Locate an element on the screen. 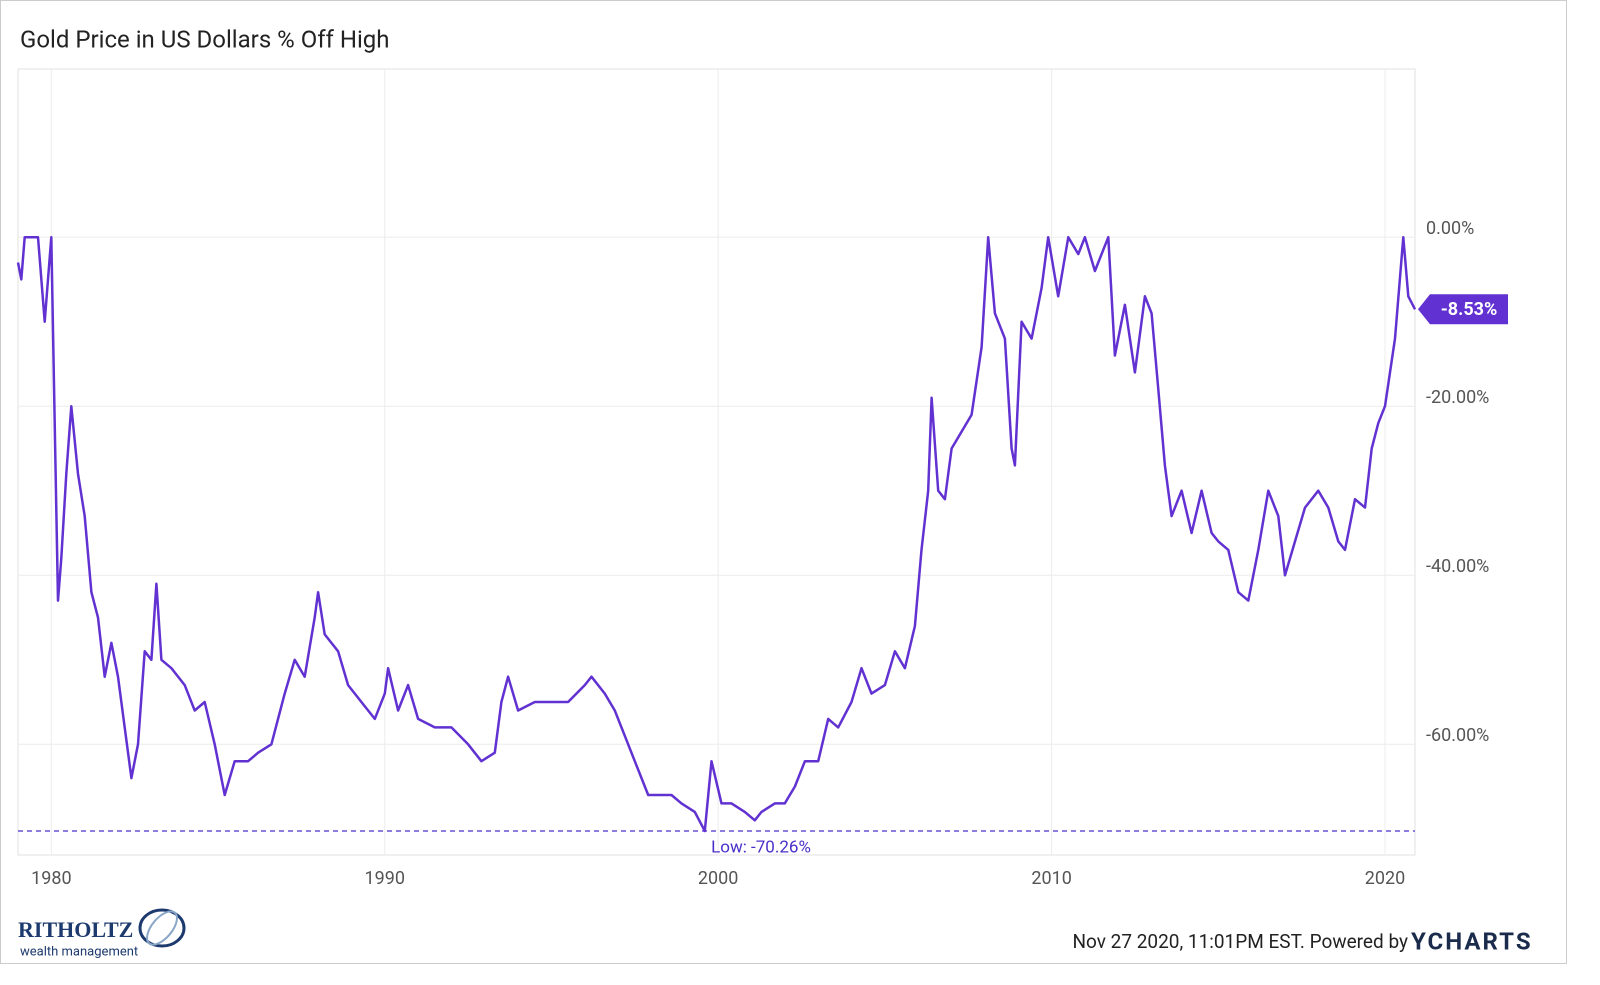 This screenshot has height=985, width=1600. y-tick-label: -60.00% is located at coordinates (1457, 735).